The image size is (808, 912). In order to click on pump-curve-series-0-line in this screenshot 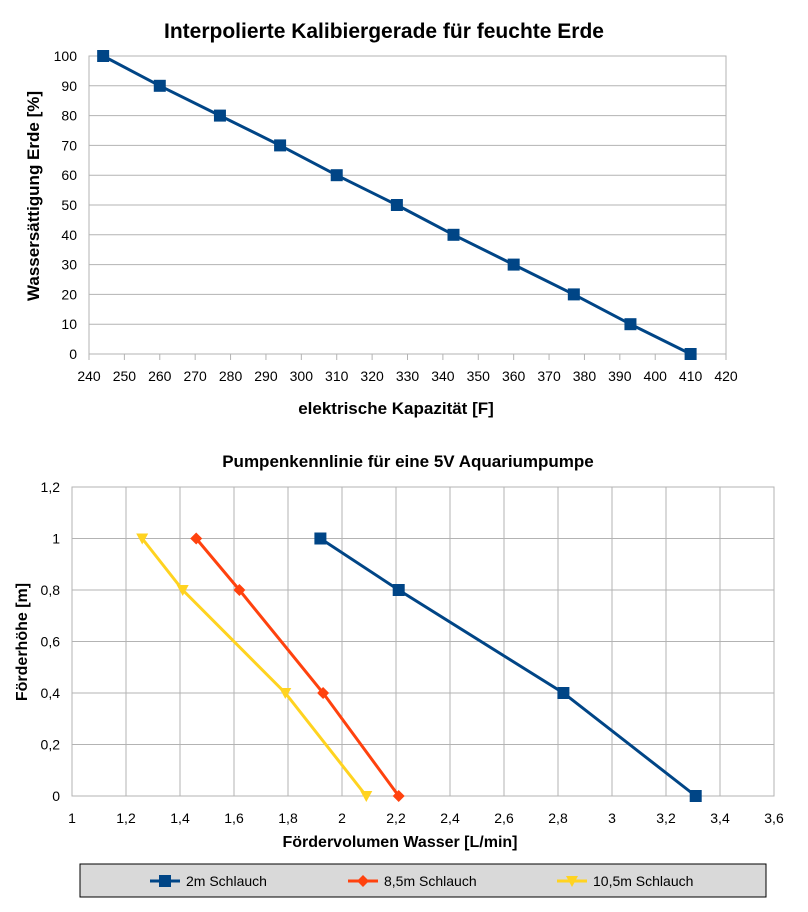, I will do `click(508, 667)`.